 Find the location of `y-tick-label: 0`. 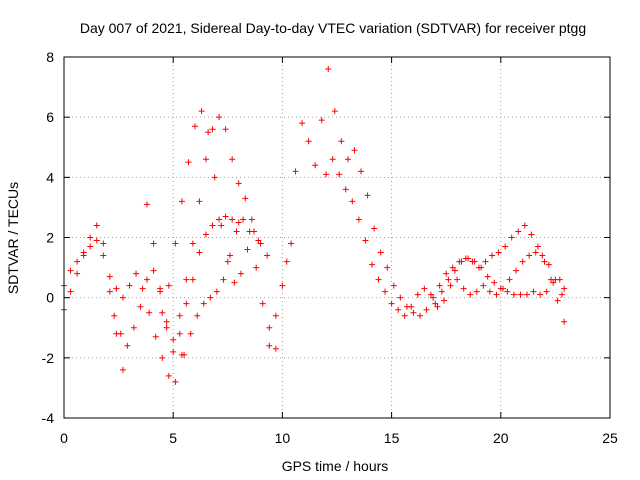

y-tick-label: 0 is located at coordinates (50, 298).